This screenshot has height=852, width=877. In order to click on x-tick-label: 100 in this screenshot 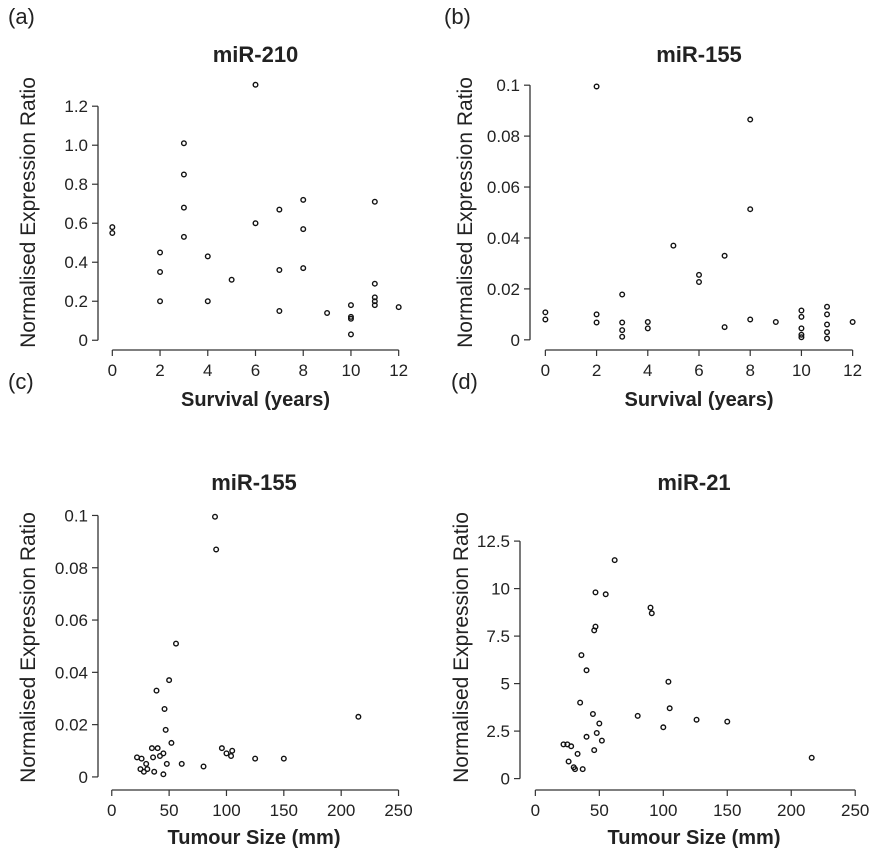, I will do `click(663, 810)`.